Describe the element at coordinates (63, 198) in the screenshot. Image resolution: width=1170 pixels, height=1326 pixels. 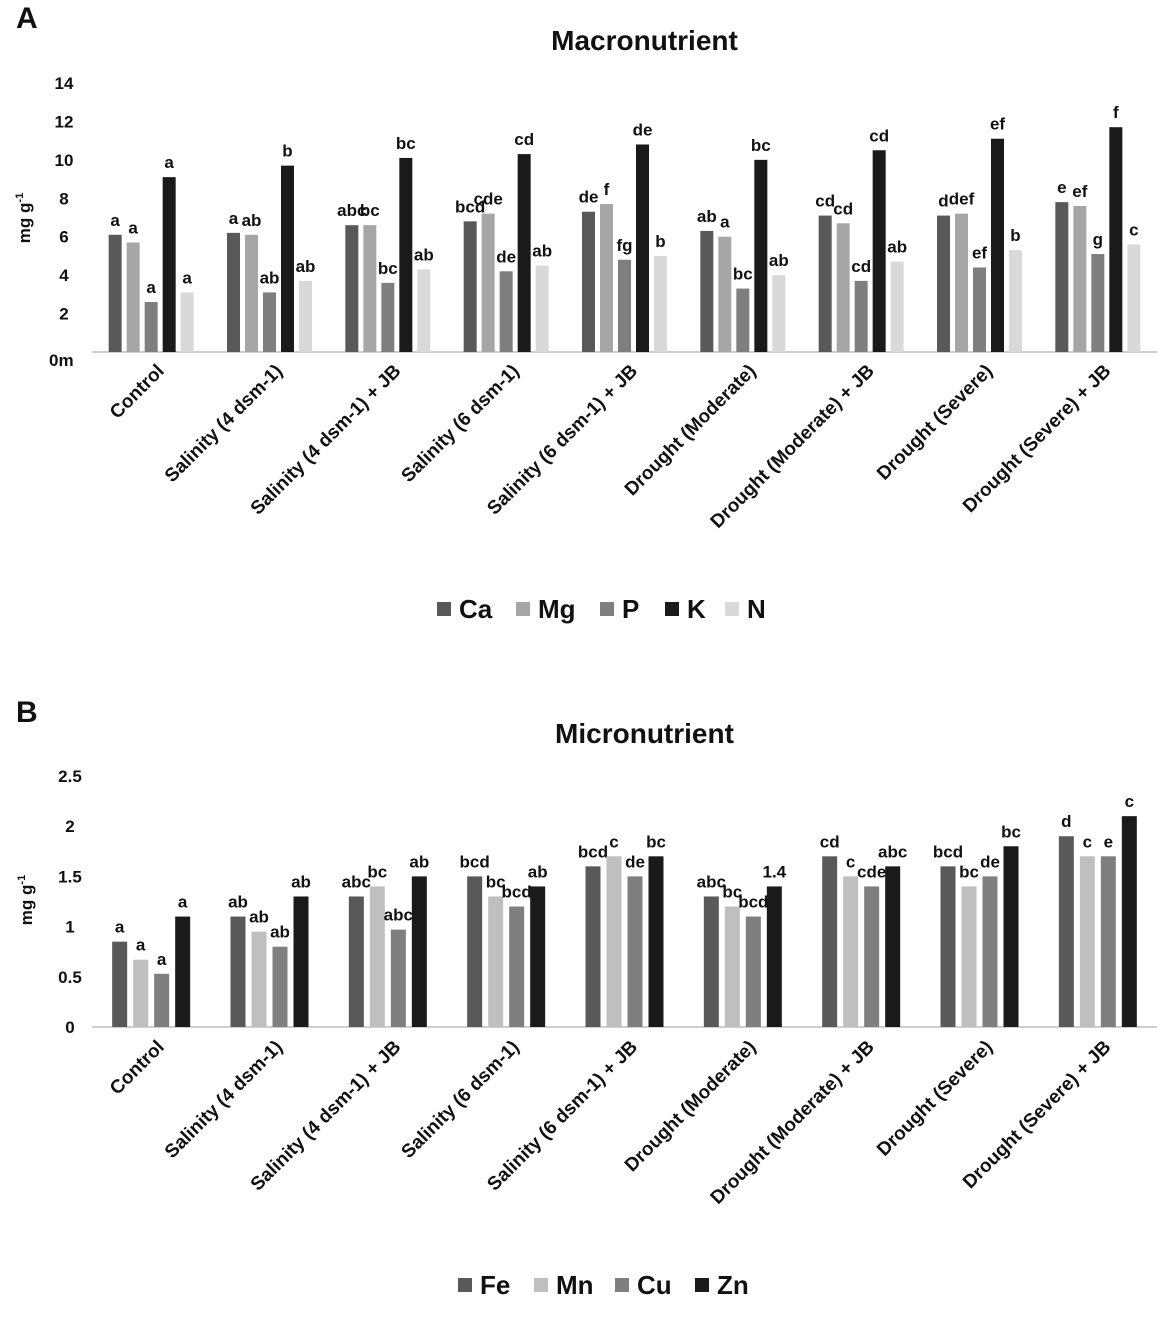
I see `y-tick-label: 8` at that location.